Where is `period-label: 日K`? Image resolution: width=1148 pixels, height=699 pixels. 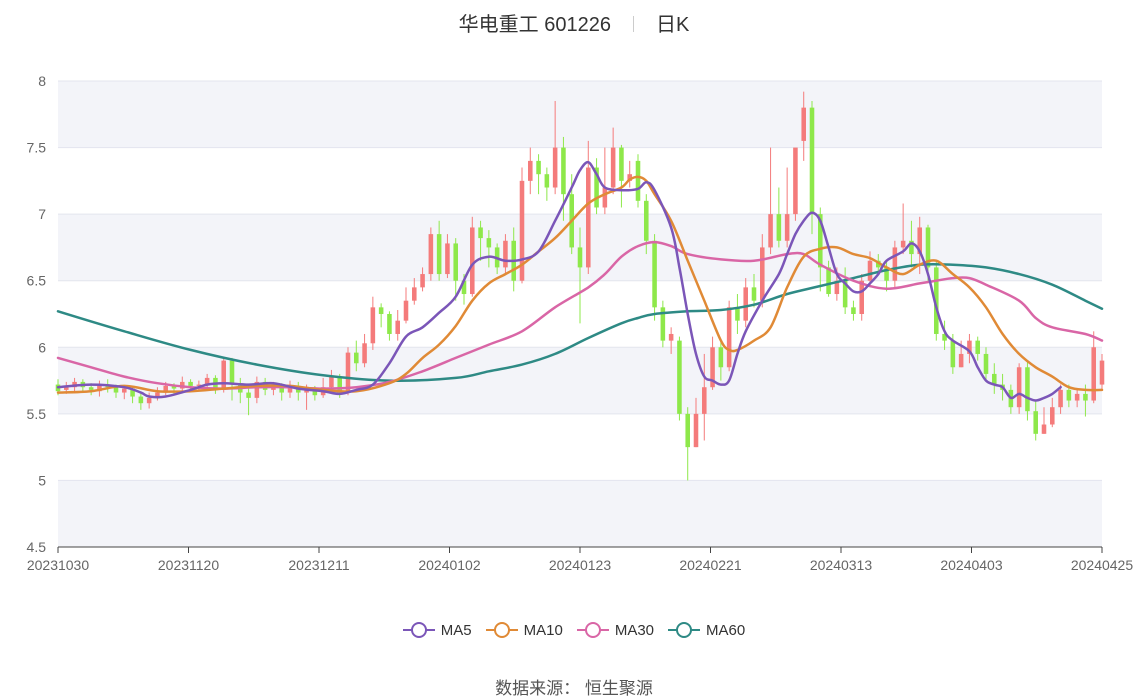 period-label: 日K is located at coordinates (672, 25).